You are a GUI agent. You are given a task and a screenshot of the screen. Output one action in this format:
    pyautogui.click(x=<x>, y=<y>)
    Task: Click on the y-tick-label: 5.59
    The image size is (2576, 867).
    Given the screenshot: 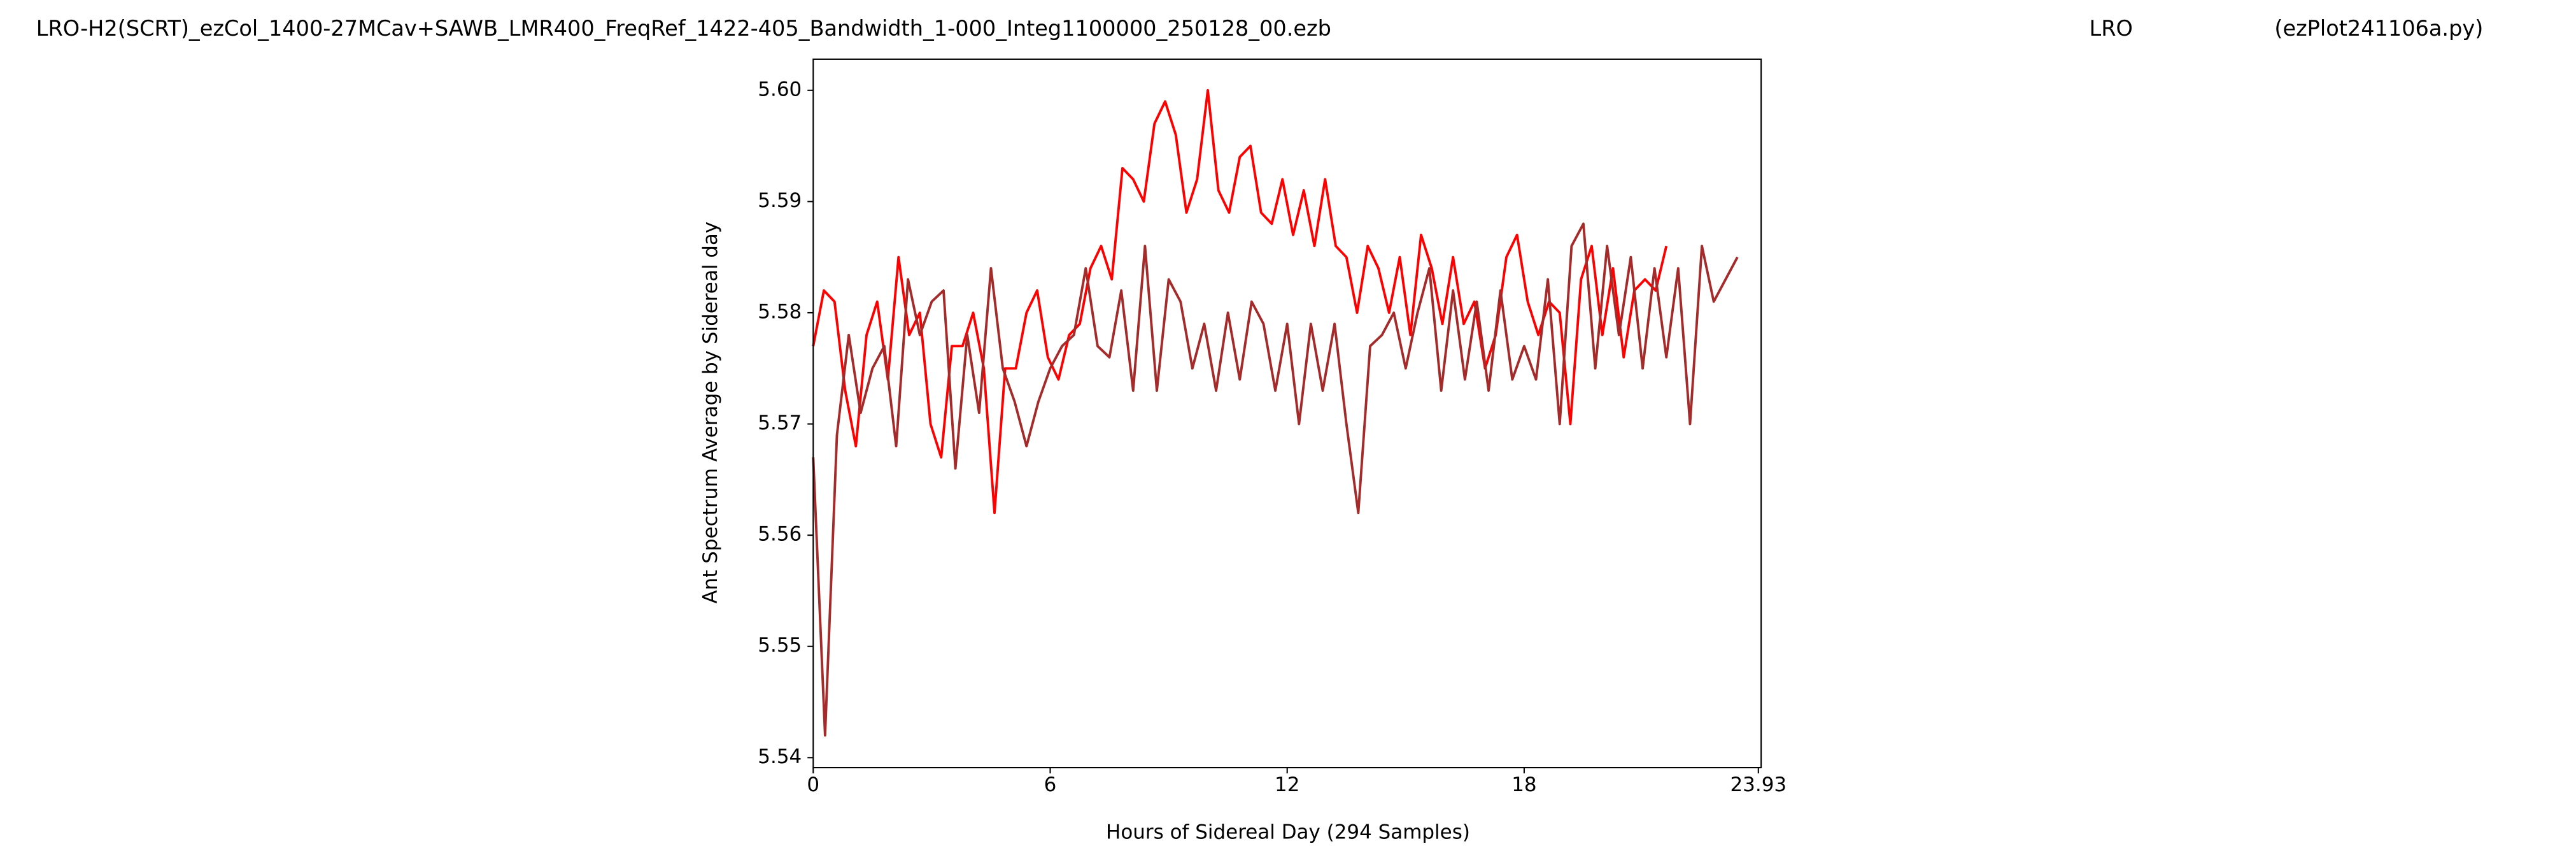 What is the action you would take?
    pyautogui.click(x=780, y=200)
    